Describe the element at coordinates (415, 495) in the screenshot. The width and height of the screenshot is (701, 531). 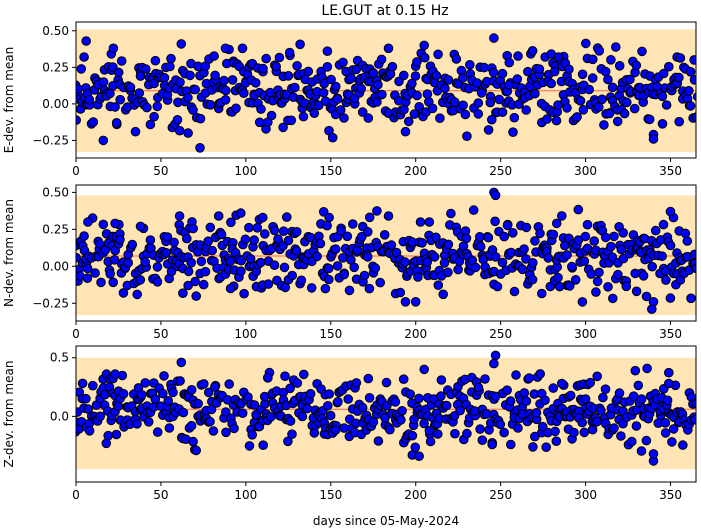
I see `z-x-tick-label: 200` at that location.